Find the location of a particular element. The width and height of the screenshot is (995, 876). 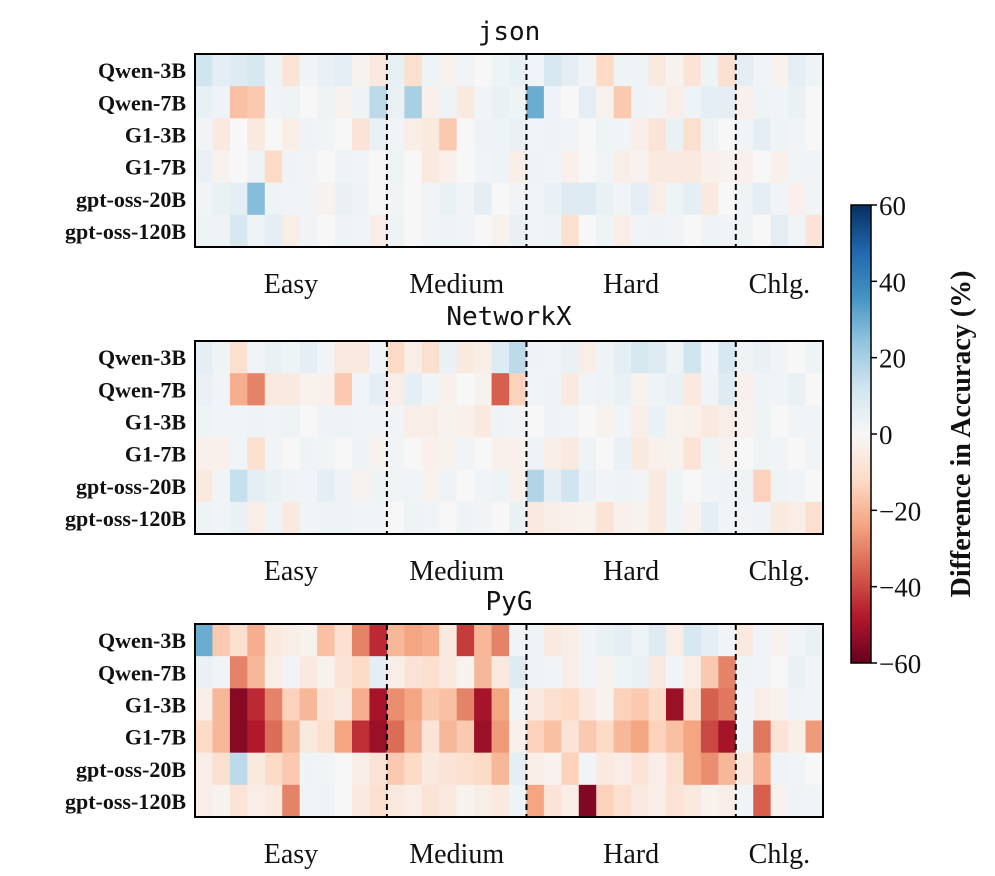

panel-title: json is located at coordinates (509, 32).